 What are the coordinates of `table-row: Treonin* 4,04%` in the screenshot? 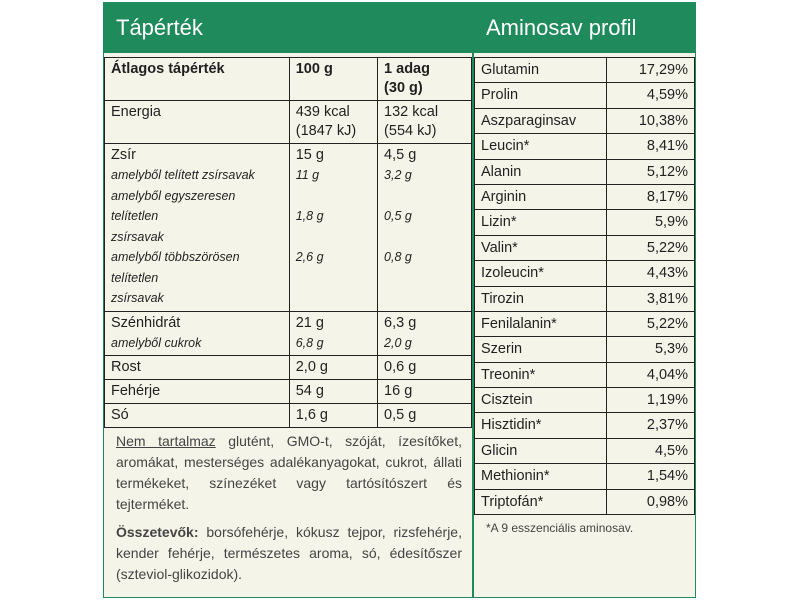 It's located at (584, 375).